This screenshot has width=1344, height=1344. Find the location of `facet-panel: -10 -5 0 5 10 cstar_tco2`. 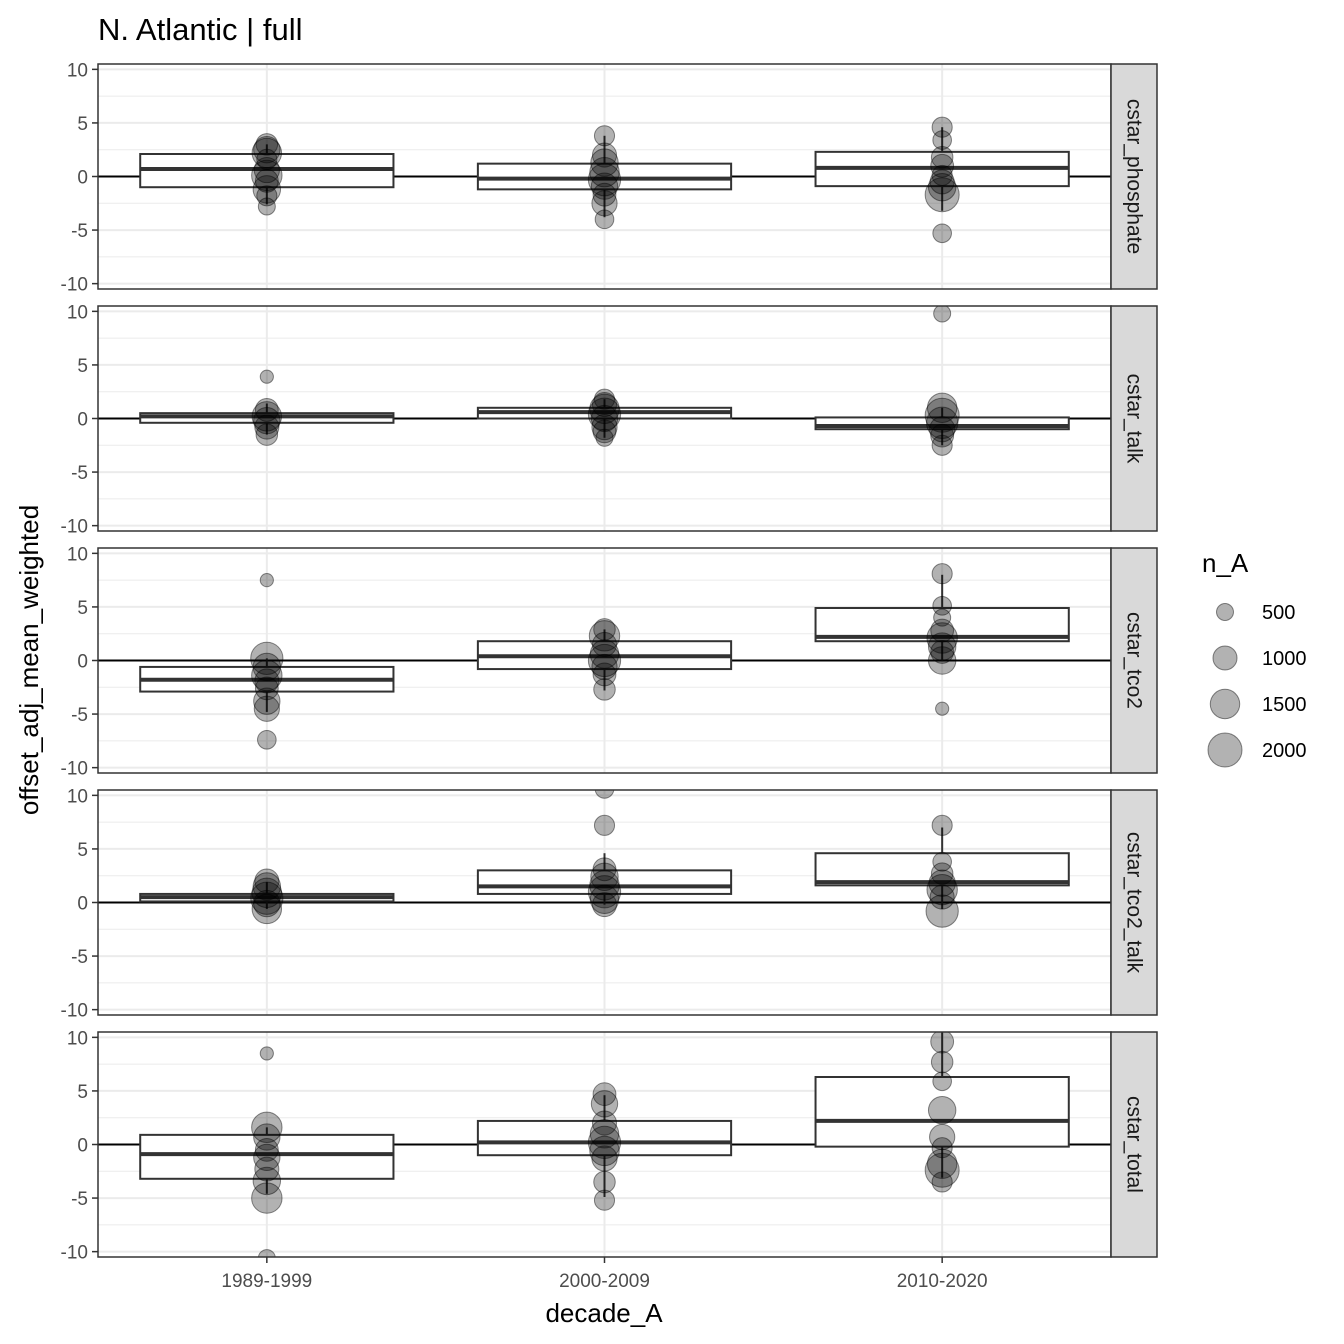

facet-panel: -10 -5 0 5 10 cstar_tco2 is located at coordinates (609, 662).